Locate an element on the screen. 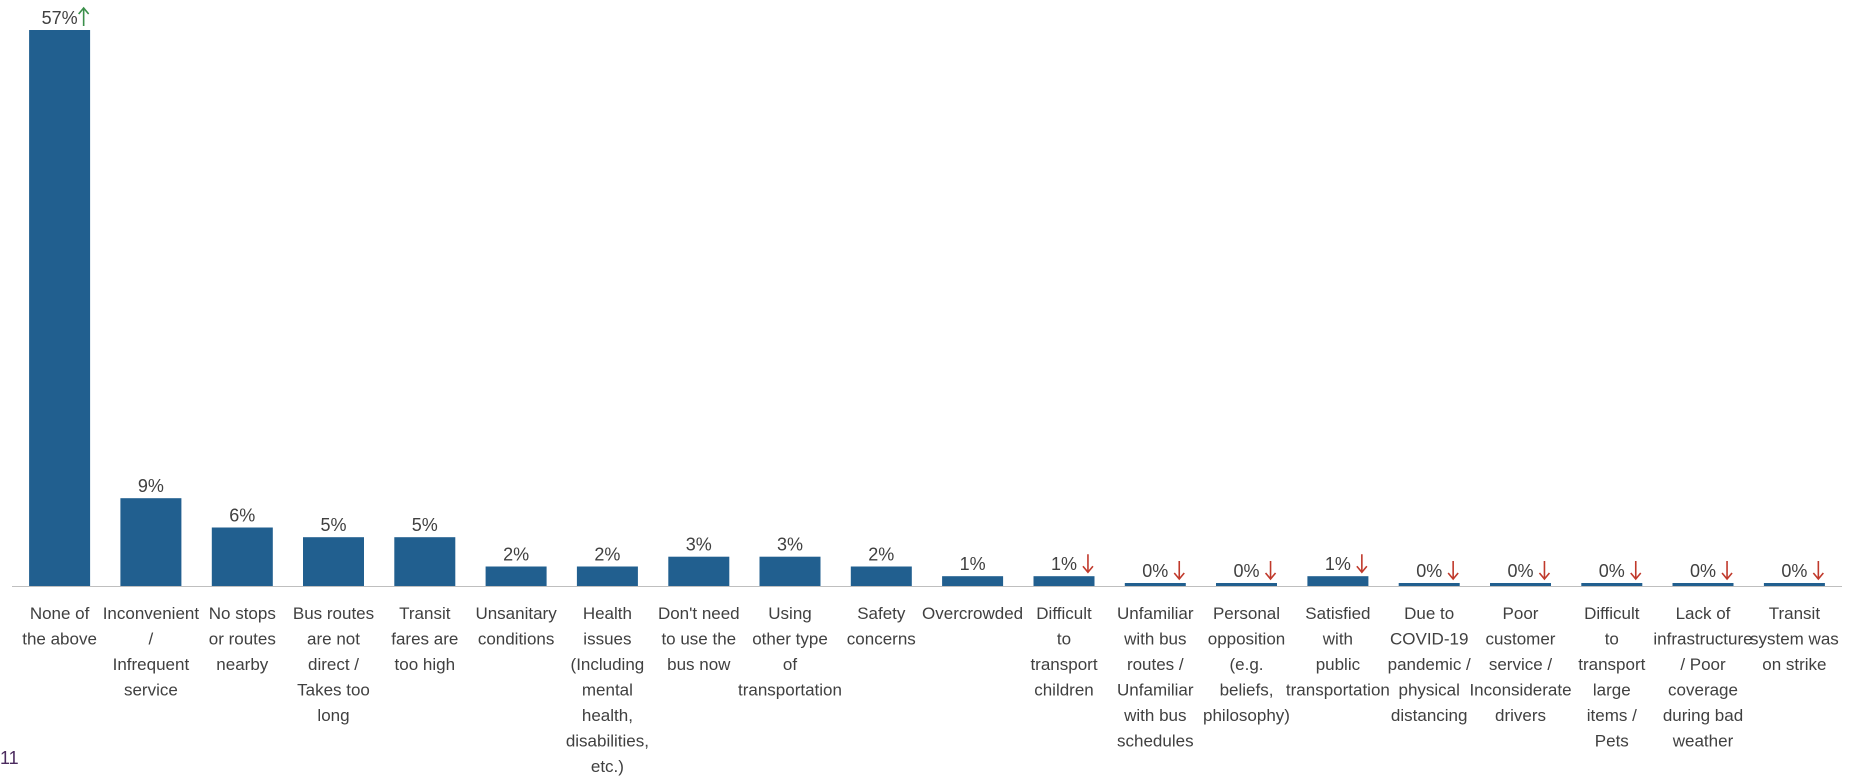 The width and height of the screenshot is (1850, 783). category-label: Difficult to transport large items / Pets is located at coordinates (1611, 677).